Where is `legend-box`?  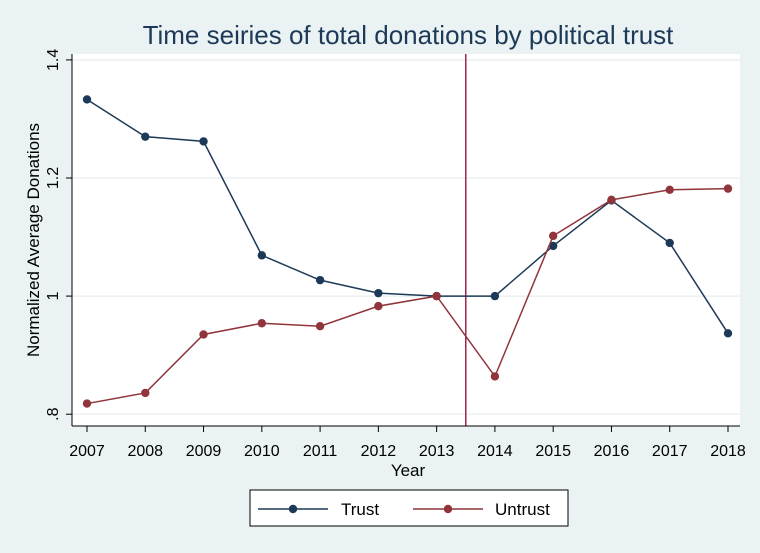 legend-box is located at coordinates (409, 508).